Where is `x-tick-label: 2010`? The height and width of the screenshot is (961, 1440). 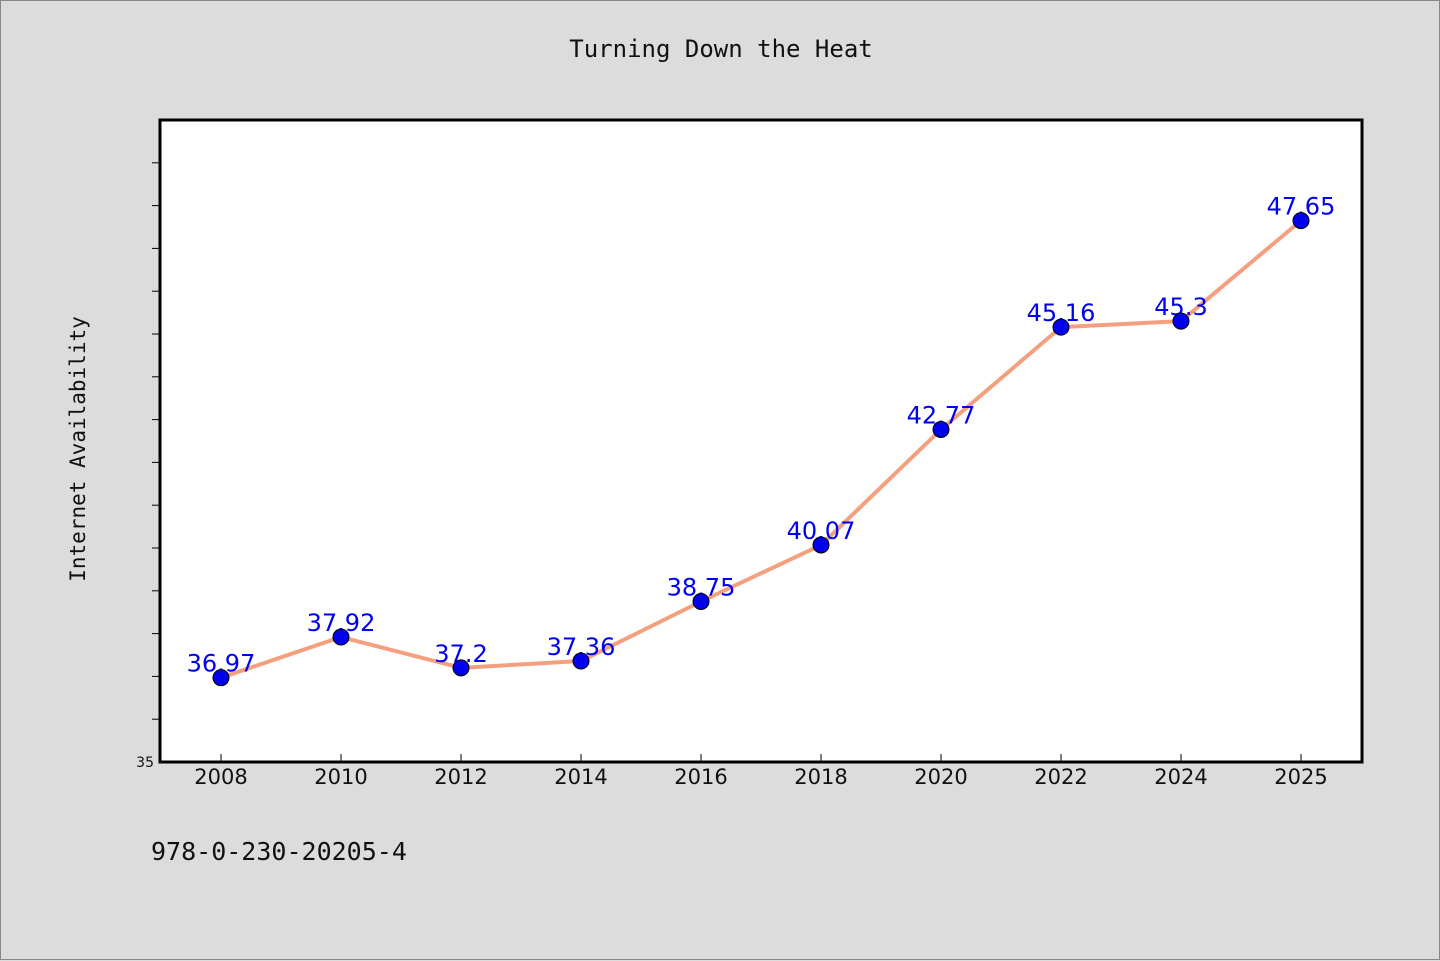 x-tick-label: 2010 is located at coordinates (340, 777).